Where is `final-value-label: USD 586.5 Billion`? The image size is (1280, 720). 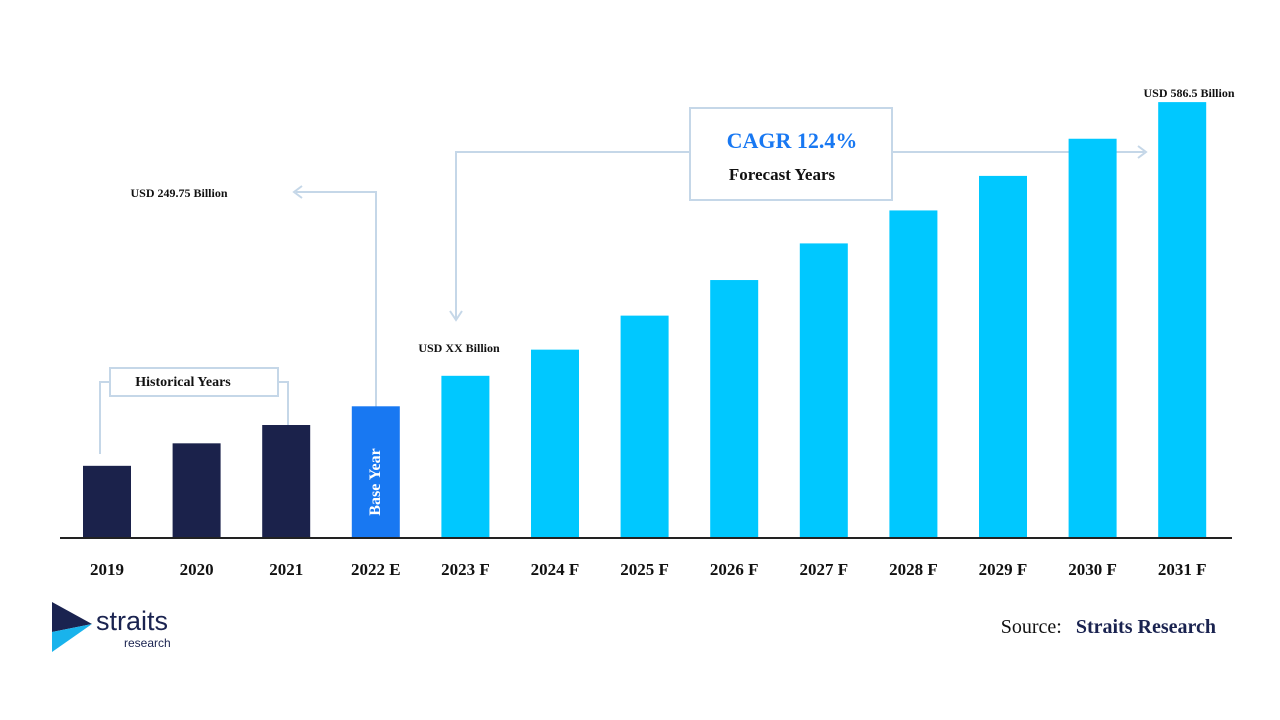 final-value-label: USD 586.5 Billion is located at coordinates (1188, 93).